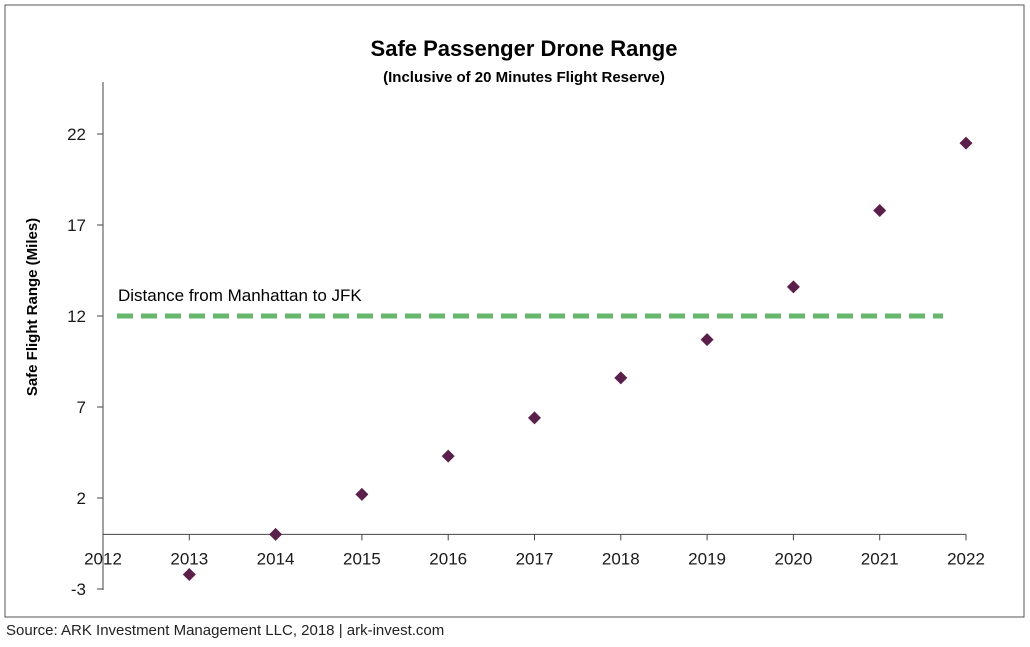 This screenshot has width=1030, height=647. Describe the element at coordinates (621, 558) in the screenshot. I see `x-tick-label: 2018` at that location.